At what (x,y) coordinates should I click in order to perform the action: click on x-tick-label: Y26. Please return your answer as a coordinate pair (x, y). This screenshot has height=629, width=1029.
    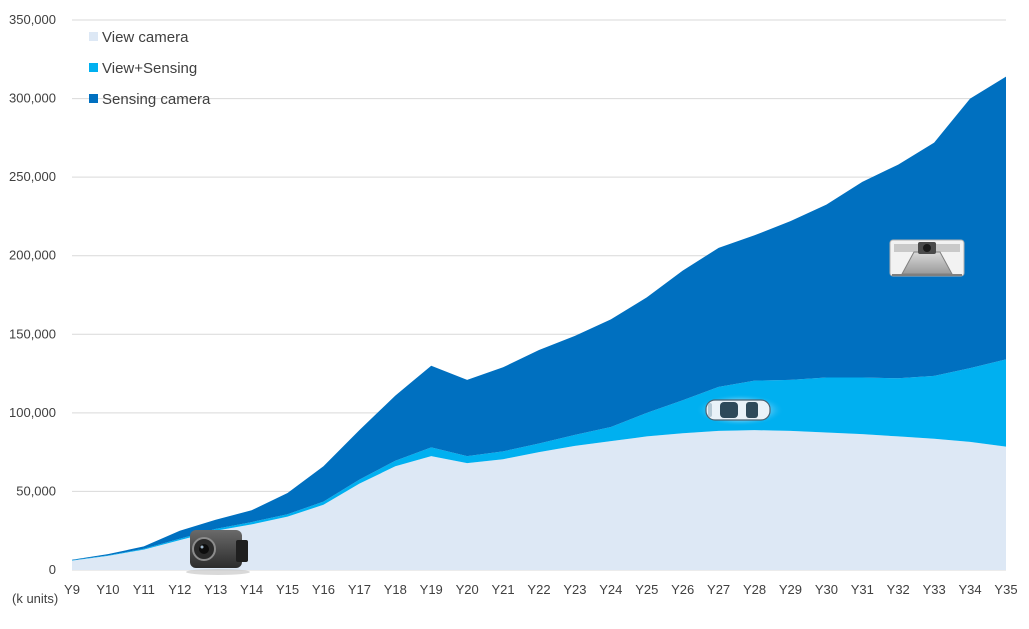
    Looking at the image, I should click on (682, 589).